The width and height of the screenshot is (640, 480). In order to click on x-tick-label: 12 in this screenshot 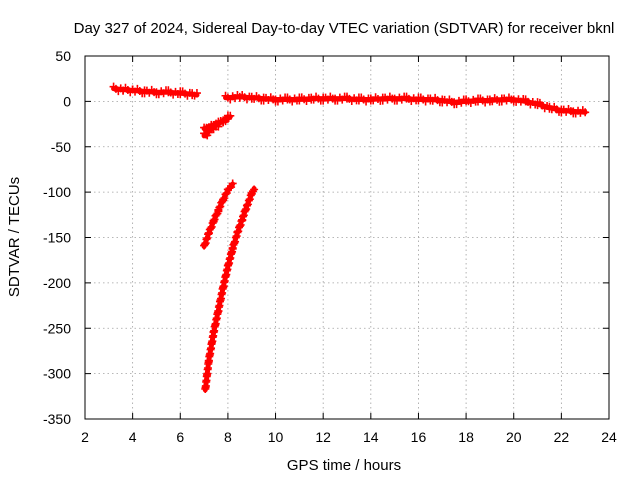, I will do `click(323, 437)`.